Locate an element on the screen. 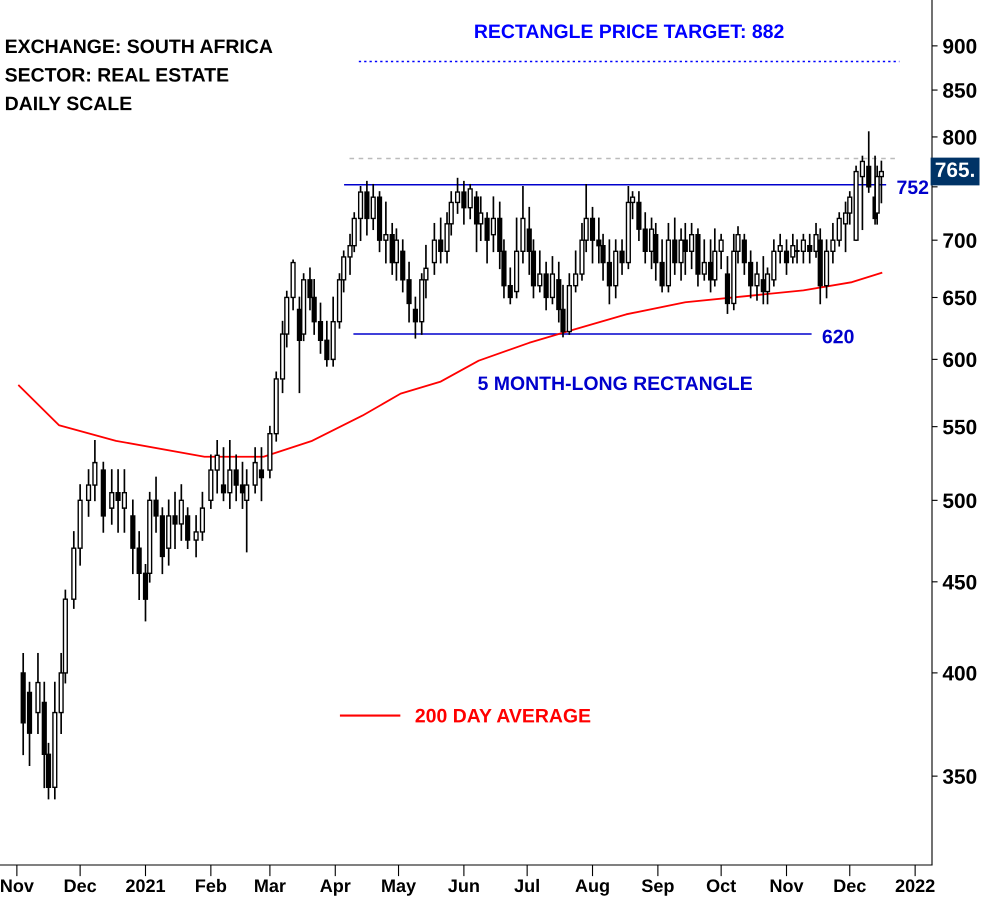 The height and width of the screenshot is (905, 981). x-tick-label: 2021 is located at coordinates (146, 885).